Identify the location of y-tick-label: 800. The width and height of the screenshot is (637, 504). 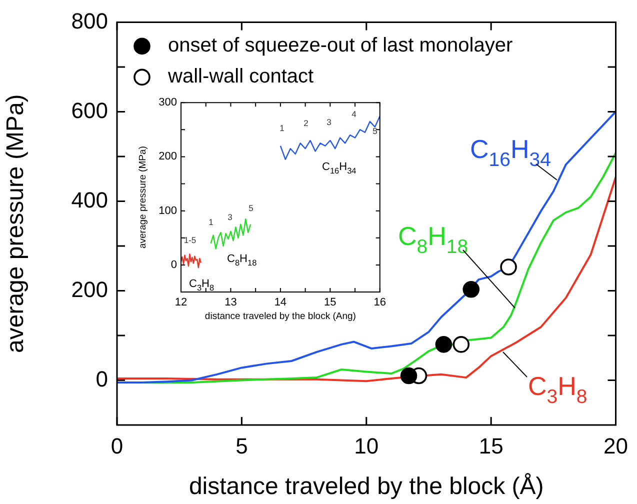
(89, 21).